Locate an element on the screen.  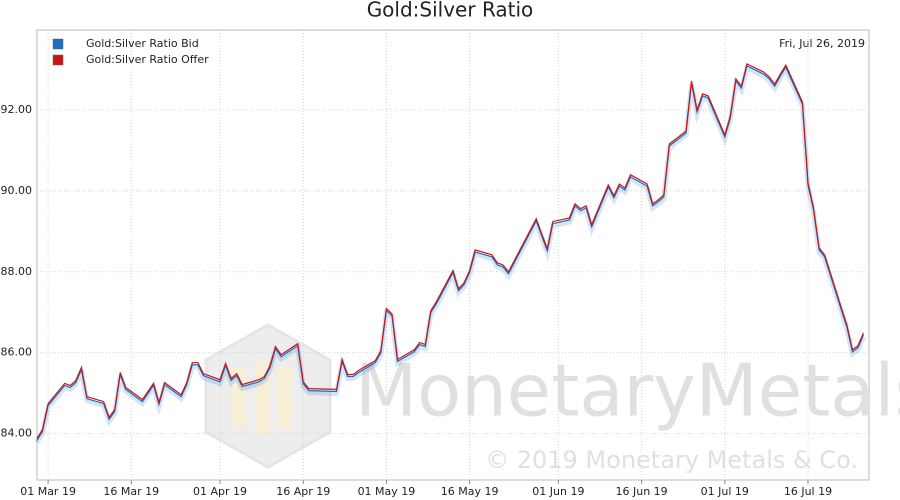
x-tick-label: 16 Jun 19 is located at coordinates (641, 491).